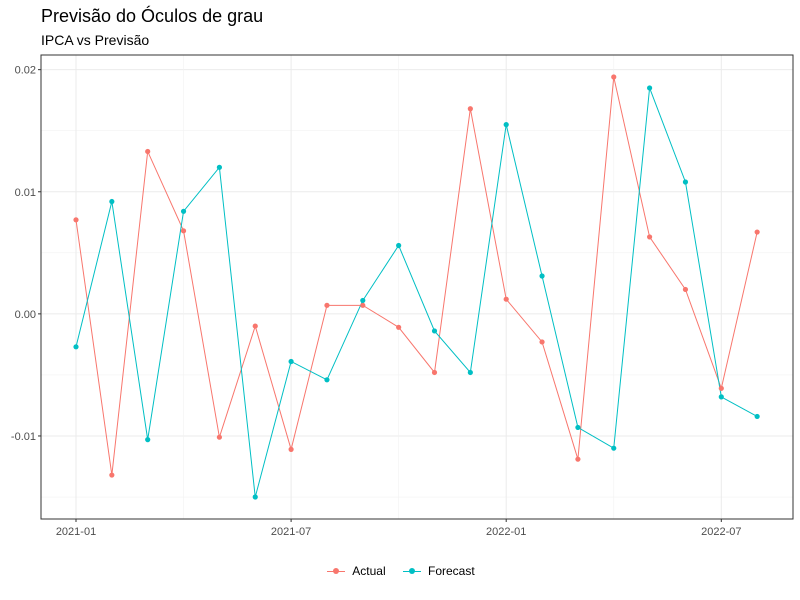 The image size is (800, 600). Describe the element at coordinates (291, 532) in the screenshot. I see `x-tick-label: 2021-07` at that location.